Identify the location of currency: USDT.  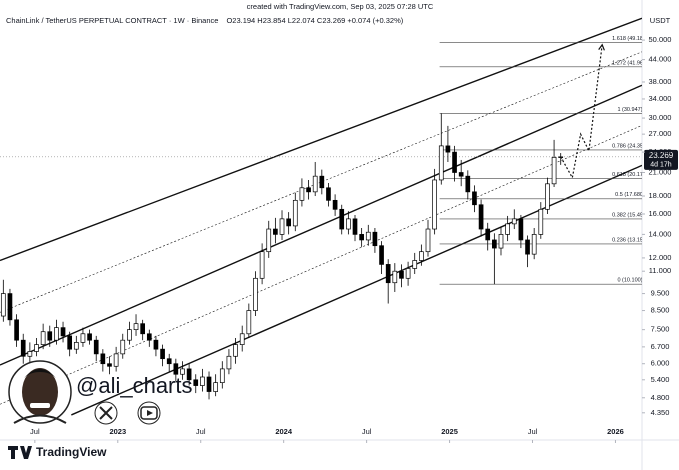
(660, 20).